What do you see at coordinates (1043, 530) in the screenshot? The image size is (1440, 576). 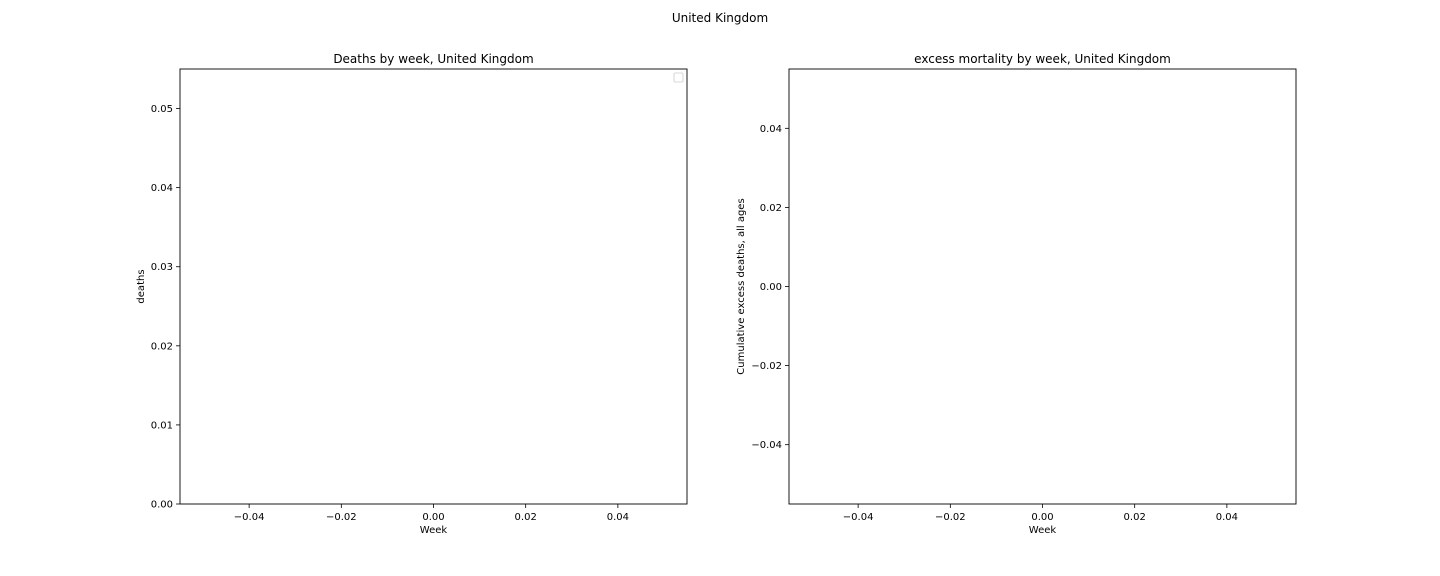 I see `excess-xaxis-label: Week` at bounding box center [1043, 530].